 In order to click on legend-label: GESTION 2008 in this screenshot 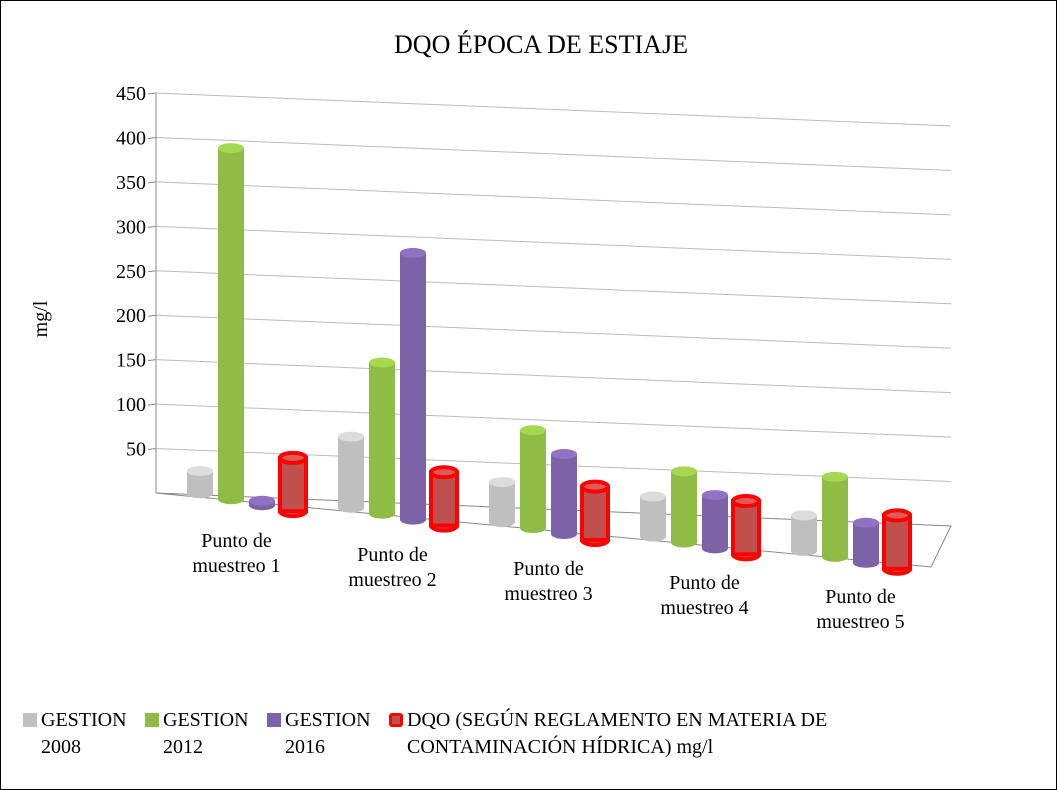, I will do `click(84, 733)`.